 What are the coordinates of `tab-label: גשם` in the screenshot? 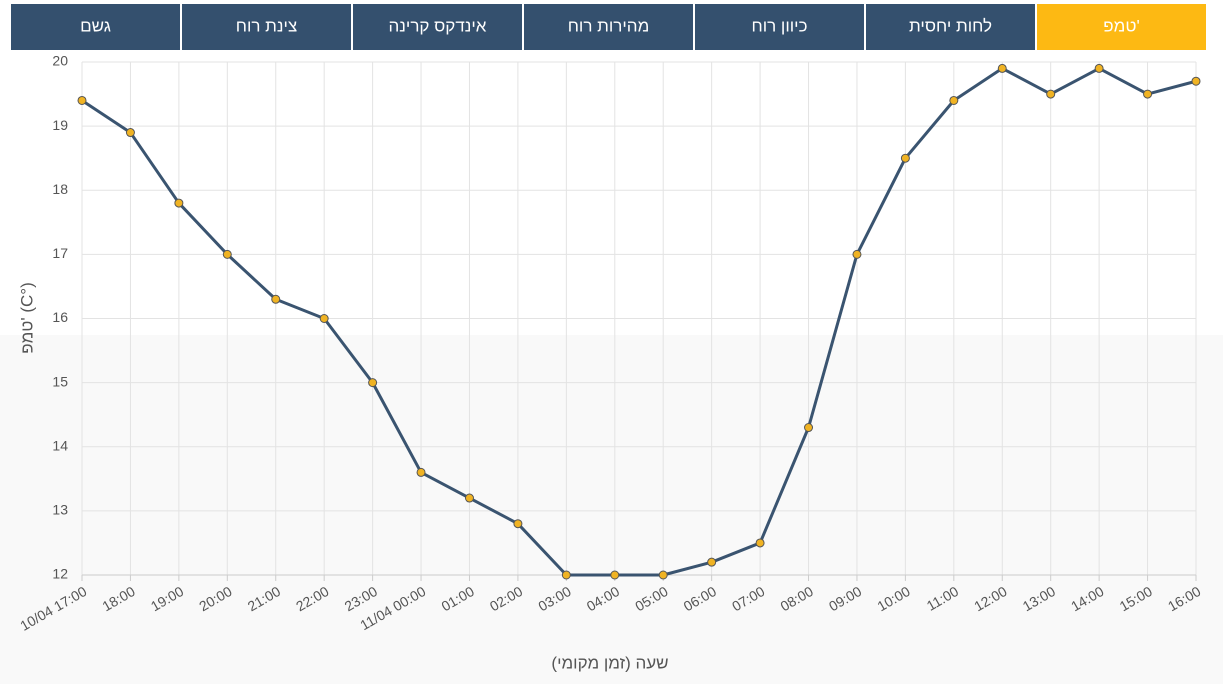 It's located at (95, 25).